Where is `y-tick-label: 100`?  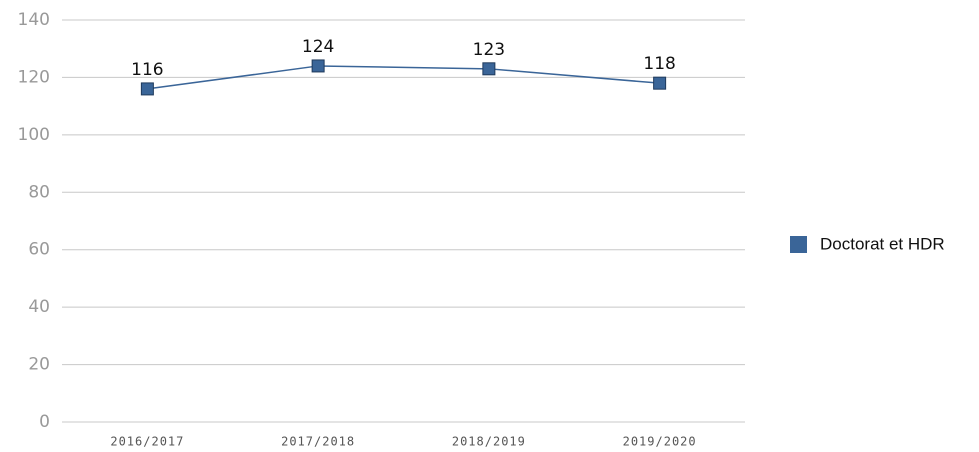
y-tick-label: 100 is located at coordinates (34, 135).